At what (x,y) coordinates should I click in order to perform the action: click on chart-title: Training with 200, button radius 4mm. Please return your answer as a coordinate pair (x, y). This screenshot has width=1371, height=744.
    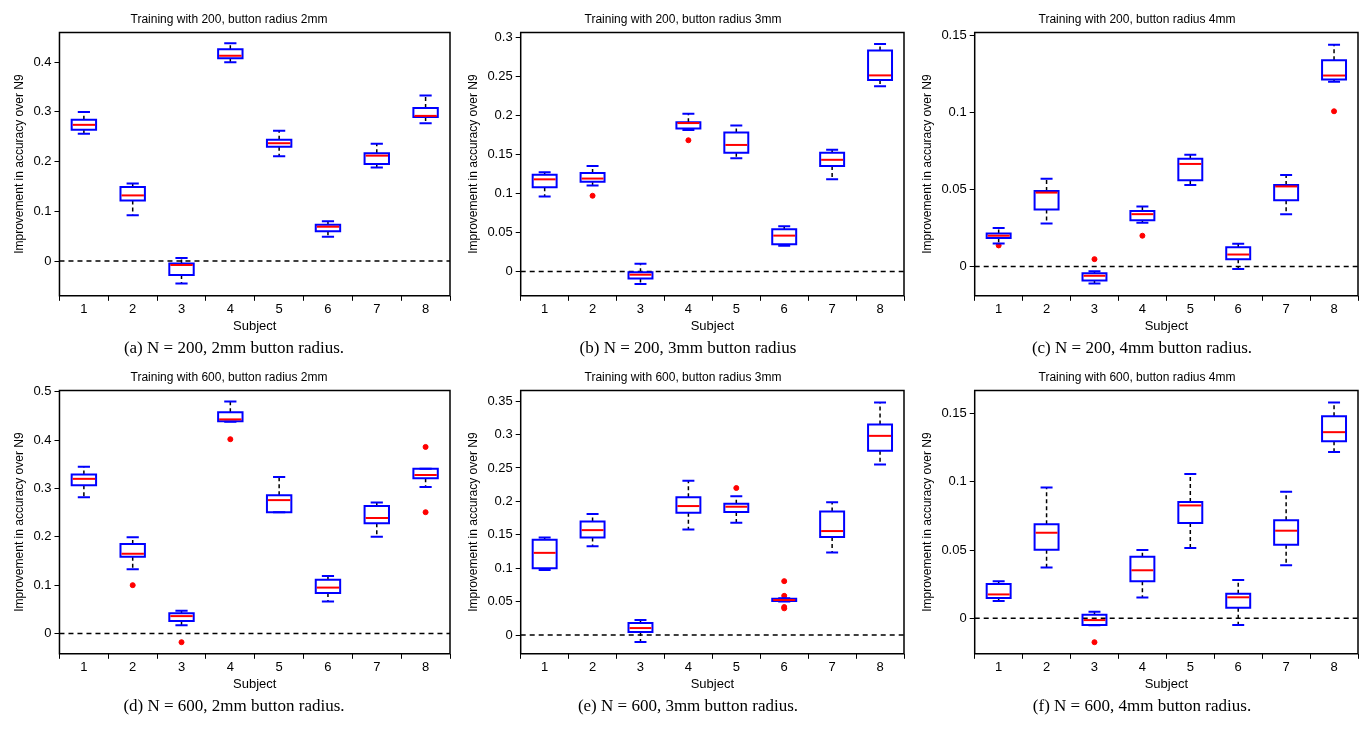
    Looking at the image, I should click on (1137, 18).